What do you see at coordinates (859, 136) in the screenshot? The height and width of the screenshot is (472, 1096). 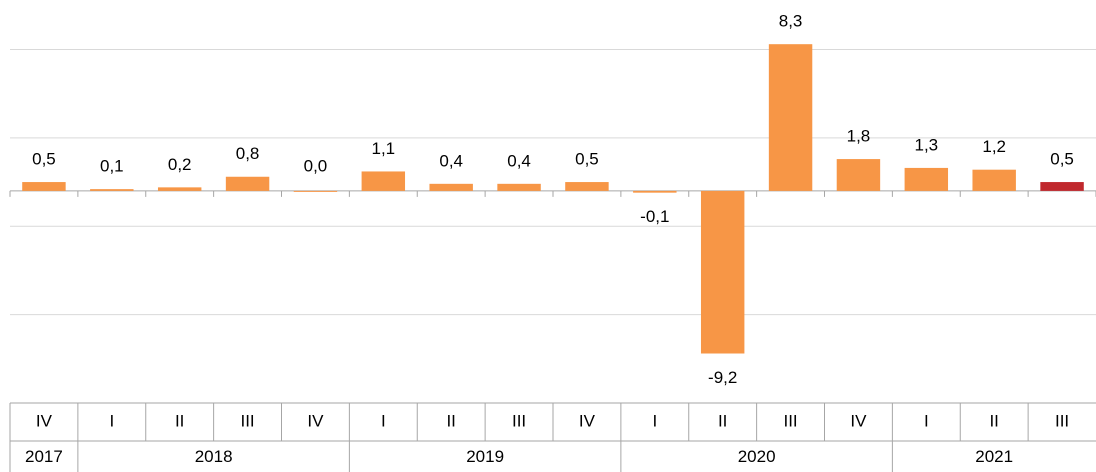 I see `value-label: 1,8` at bounding box center [859, 136].